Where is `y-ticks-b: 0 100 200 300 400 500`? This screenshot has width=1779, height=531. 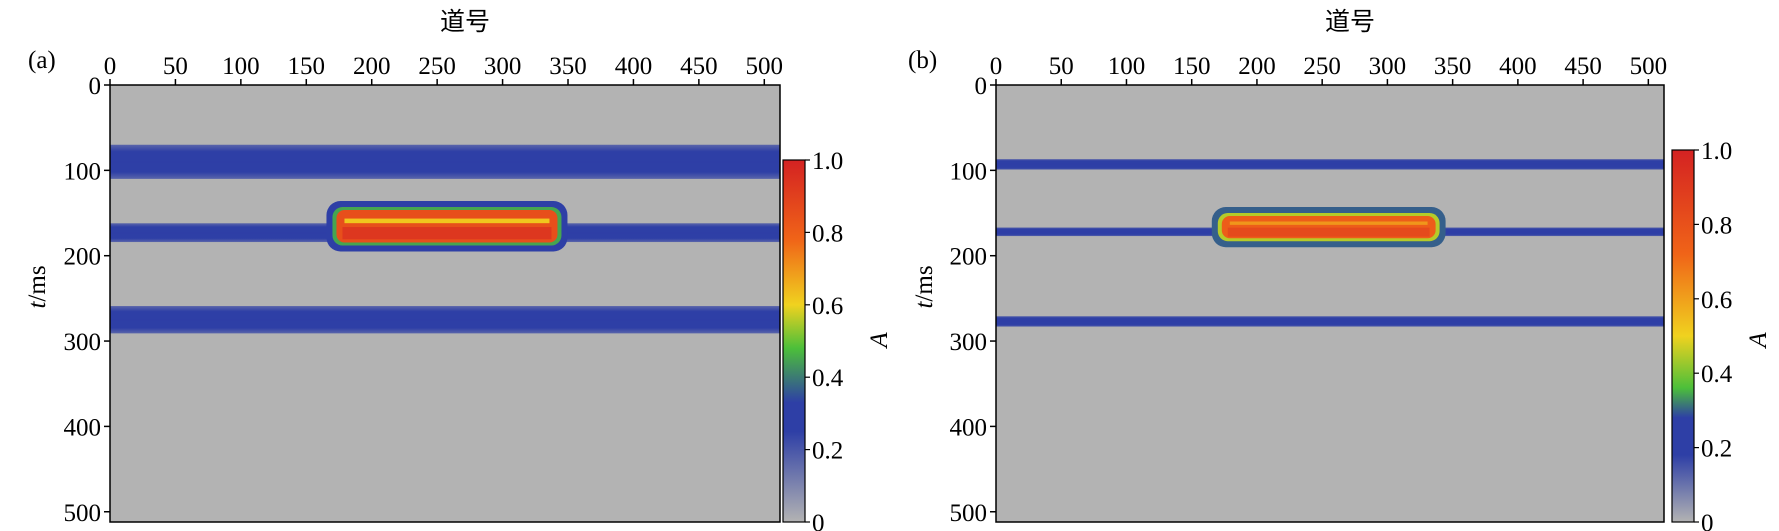 y-ticks-b: 0 100 200 300 400 500 is located at coordinates (973, 300).